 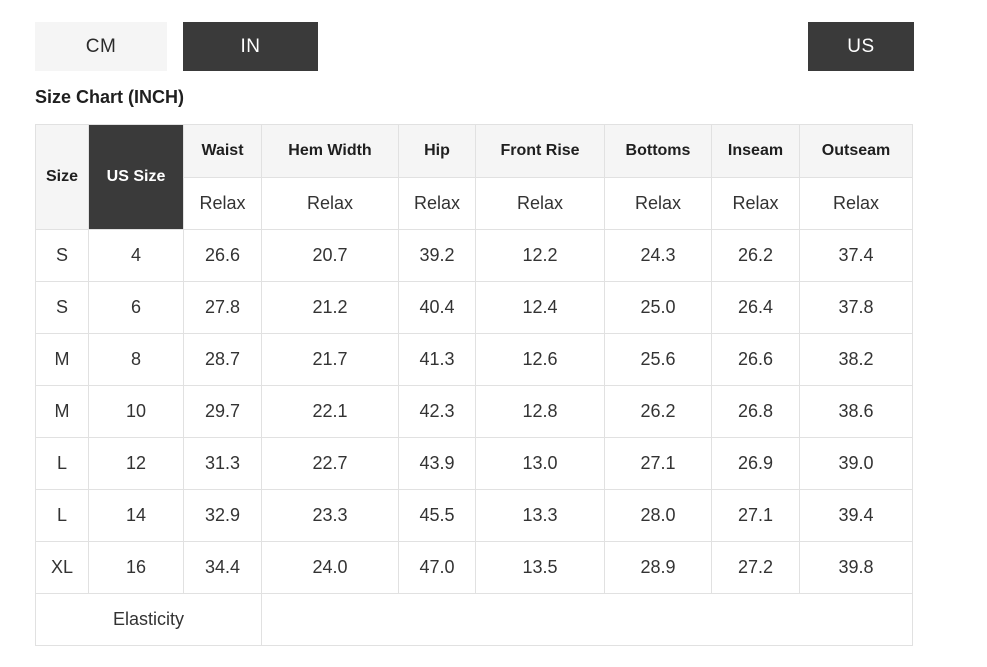 What do you see at coordinates (856, 567) in the screenshot?
I see `measurement-cell: 39.8` at bounding box center [856, 567].